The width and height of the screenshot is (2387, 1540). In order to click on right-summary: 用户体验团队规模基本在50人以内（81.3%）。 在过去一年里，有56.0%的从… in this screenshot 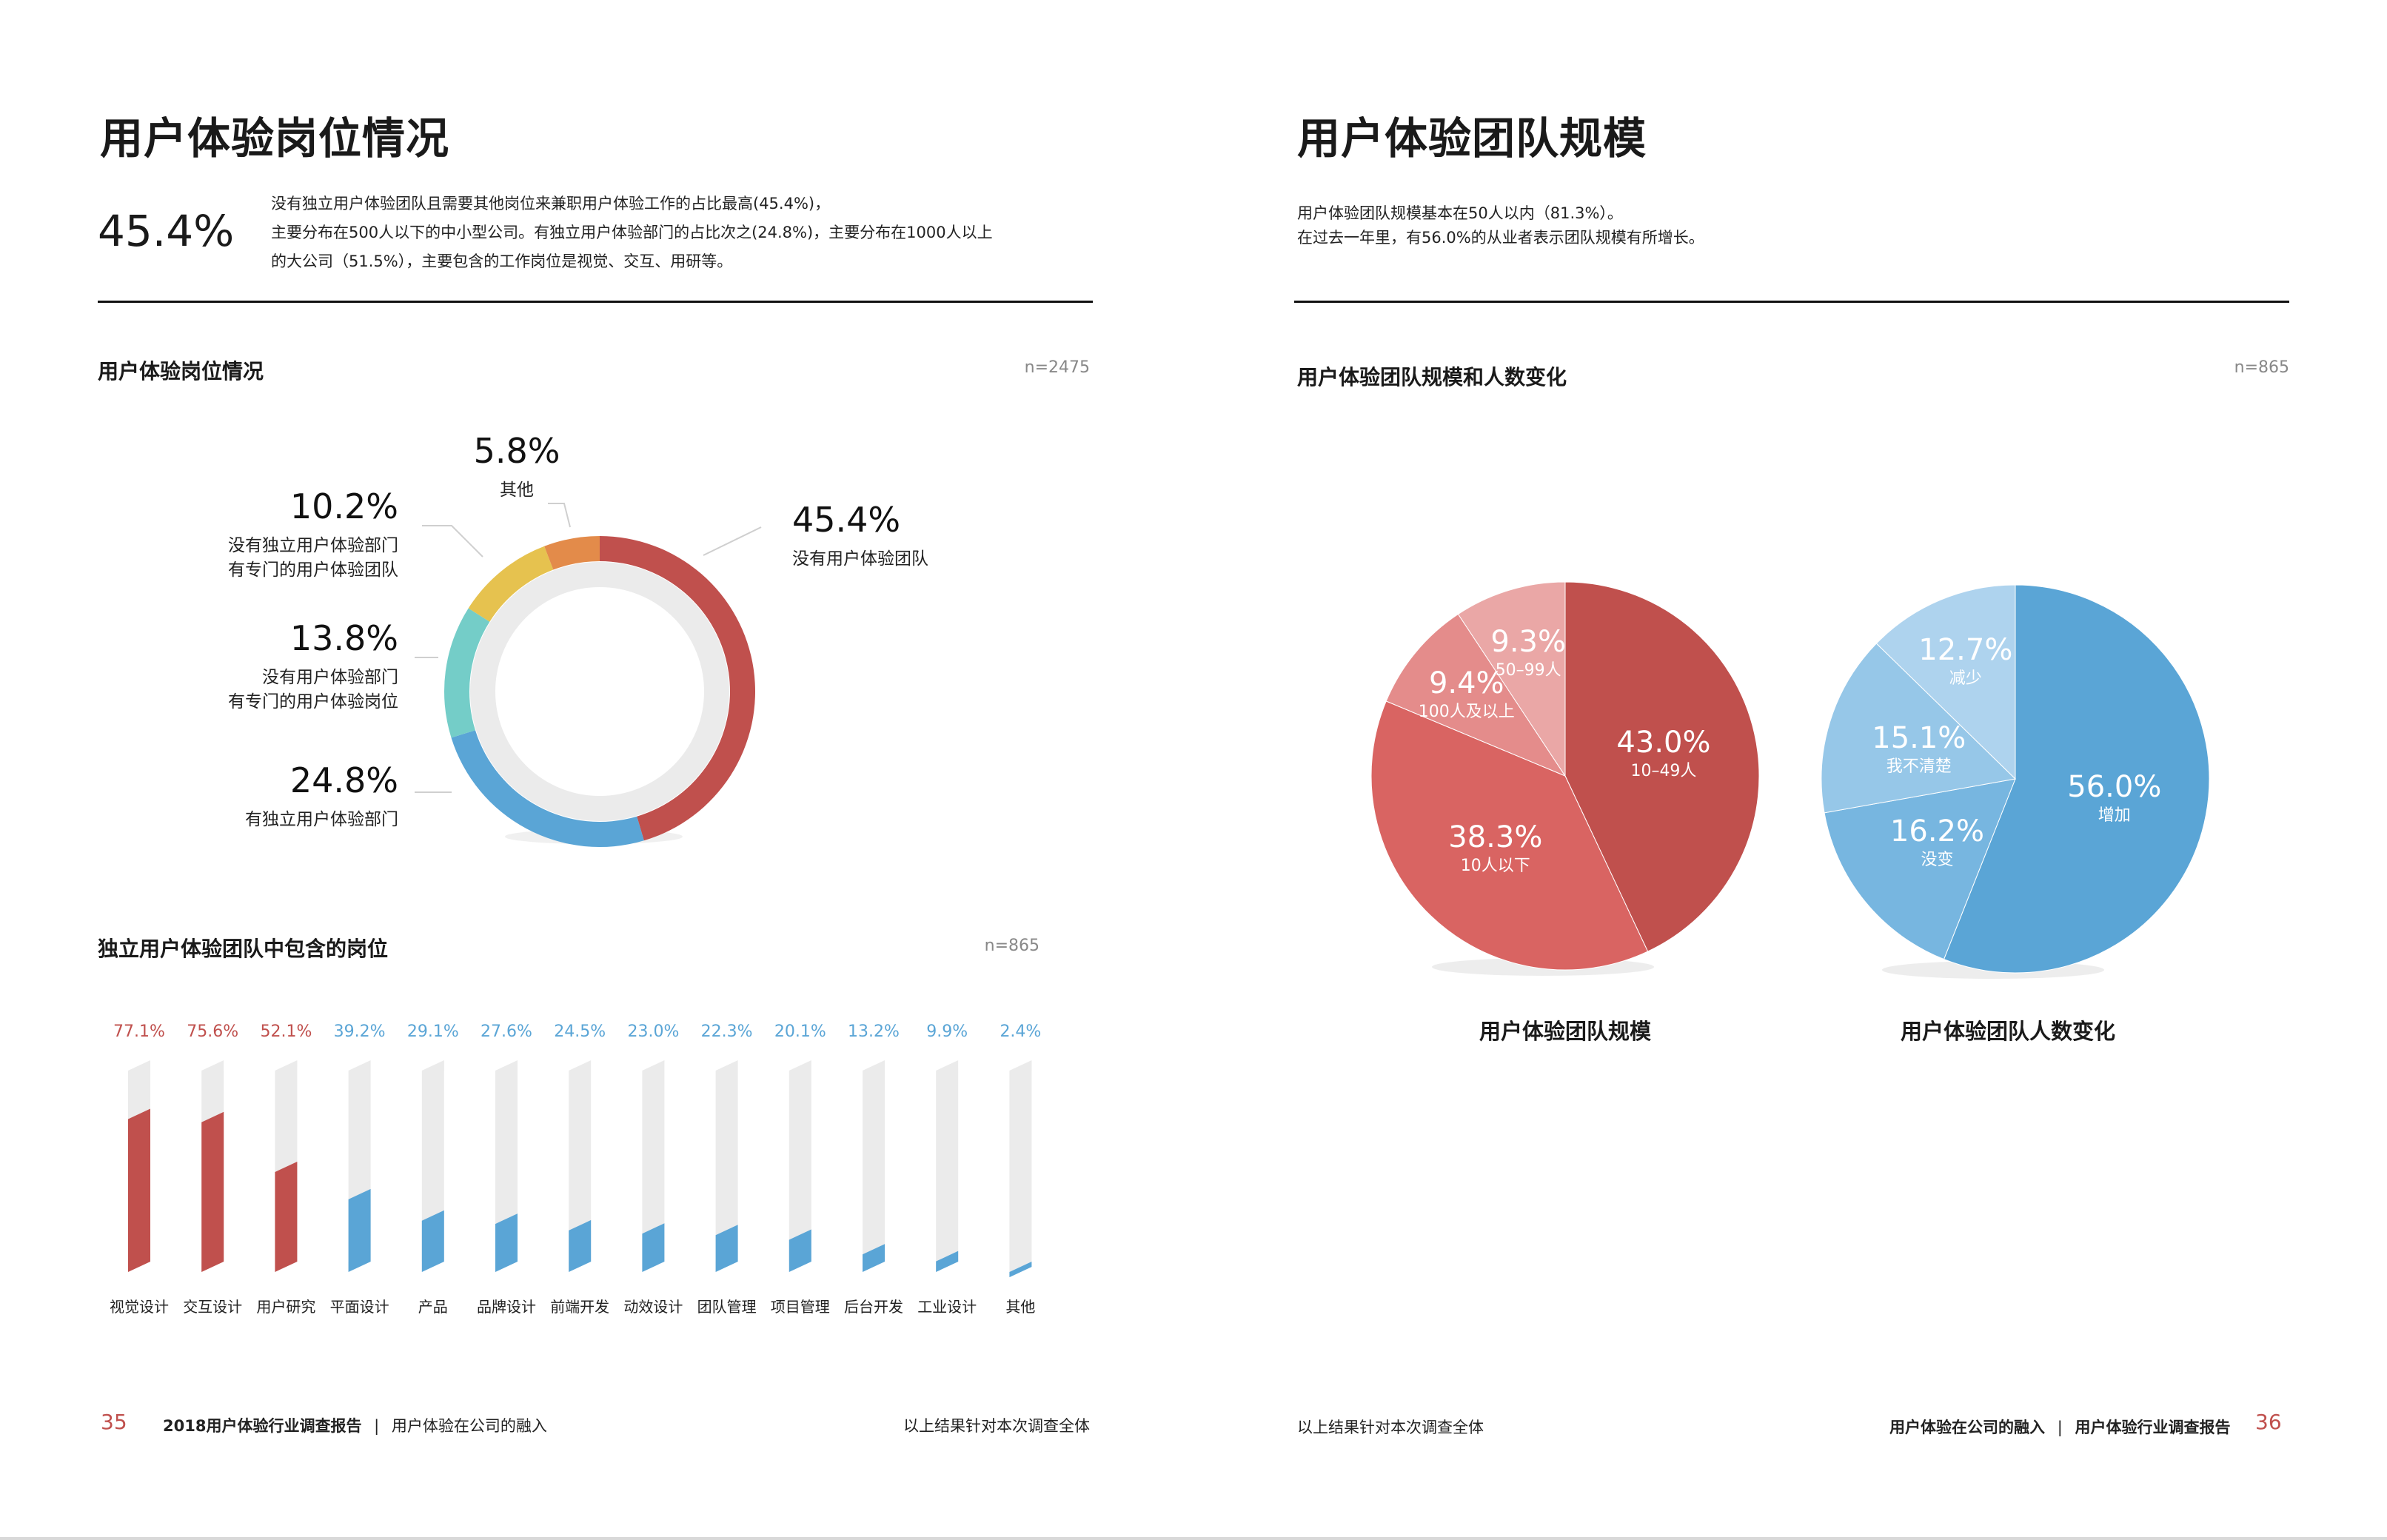, I will do `click(1500, 225)`.